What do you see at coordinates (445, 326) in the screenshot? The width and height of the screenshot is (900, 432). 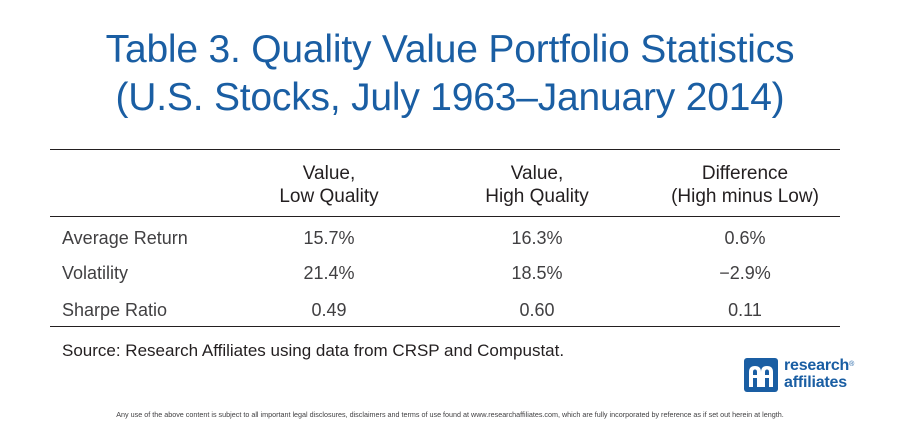 I see `table-bottom-rule` at bounding box center [445, 326].